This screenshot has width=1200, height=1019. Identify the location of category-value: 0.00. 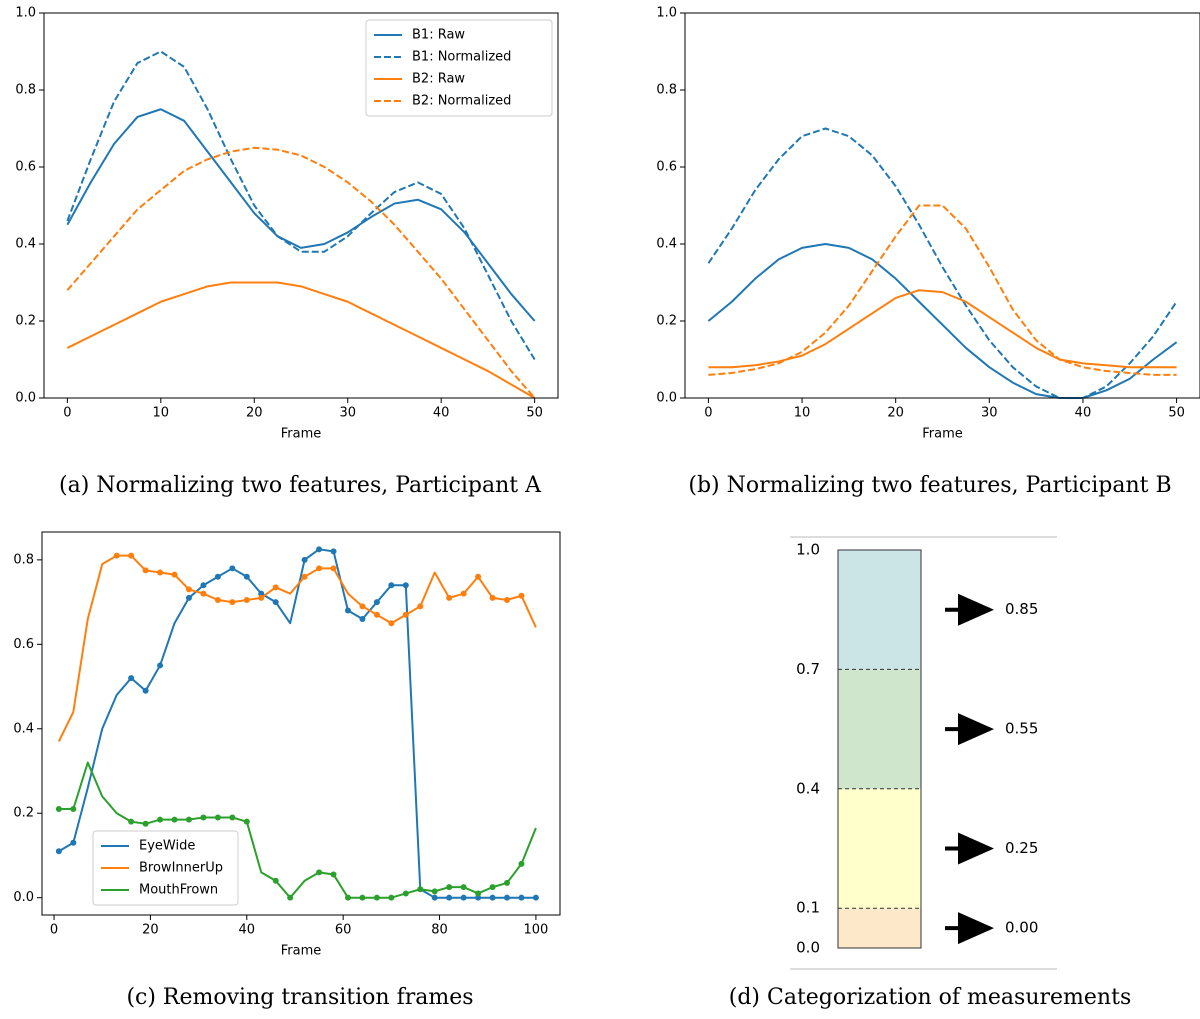
(1021, 928).